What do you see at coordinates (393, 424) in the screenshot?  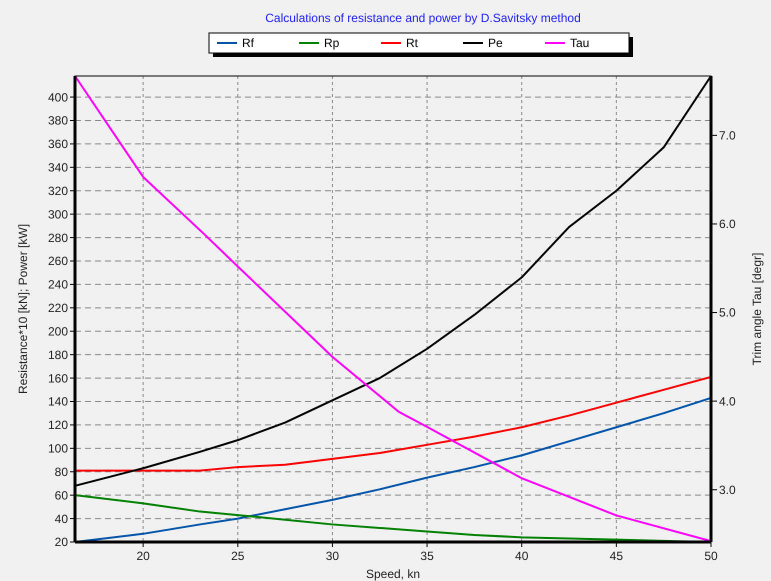 I see `line-series` at bounding box center [393, 424].